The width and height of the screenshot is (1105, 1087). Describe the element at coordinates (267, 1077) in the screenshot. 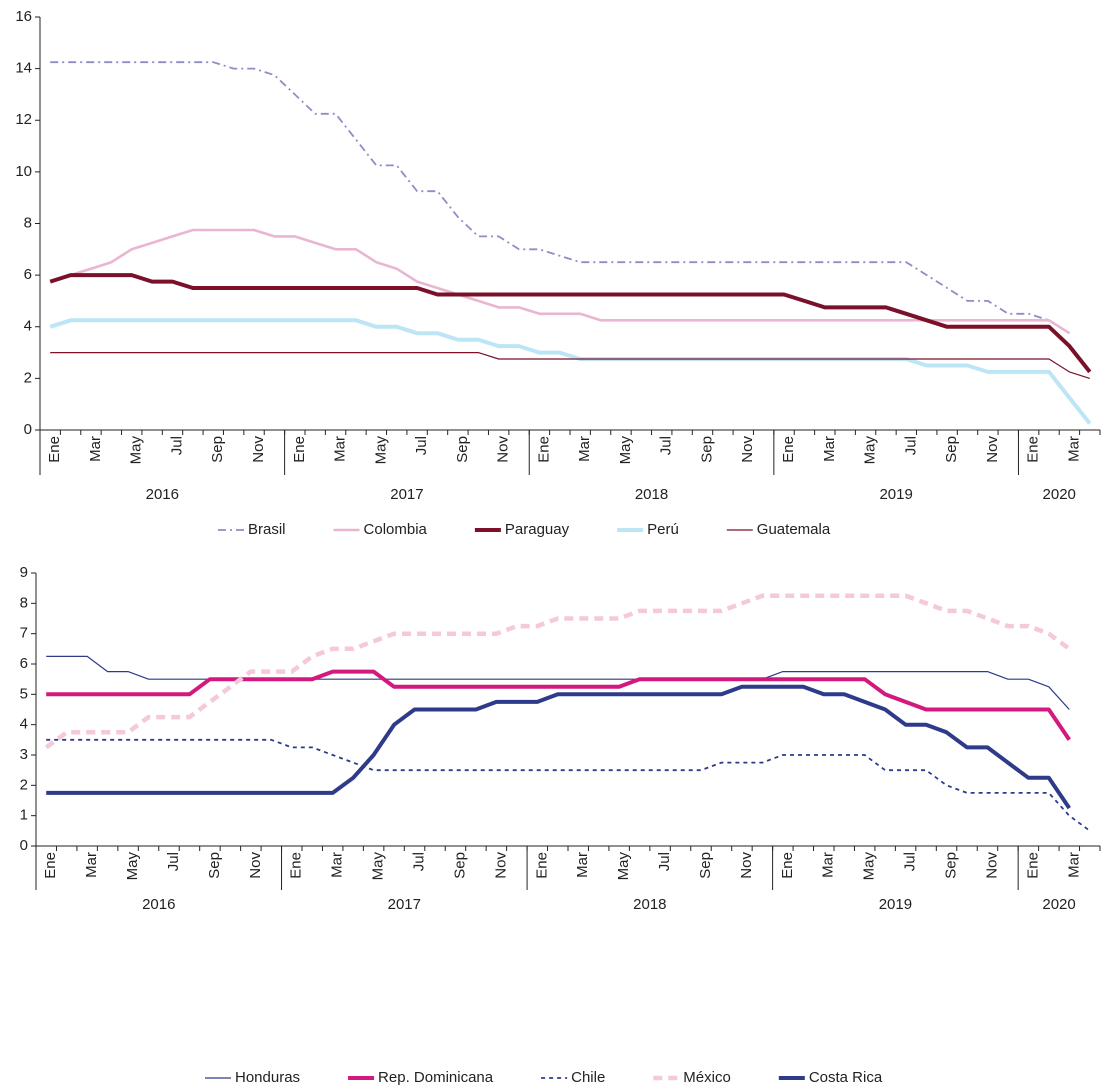

I see `legend-label: Honduras` at that location.